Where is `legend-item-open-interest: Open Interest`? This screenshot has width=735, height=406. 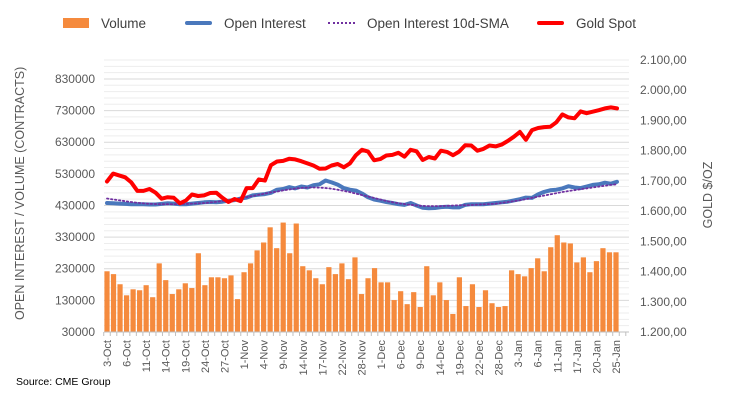
legend-item-open-interest: Open Interest is located at coordinates (245, 23).